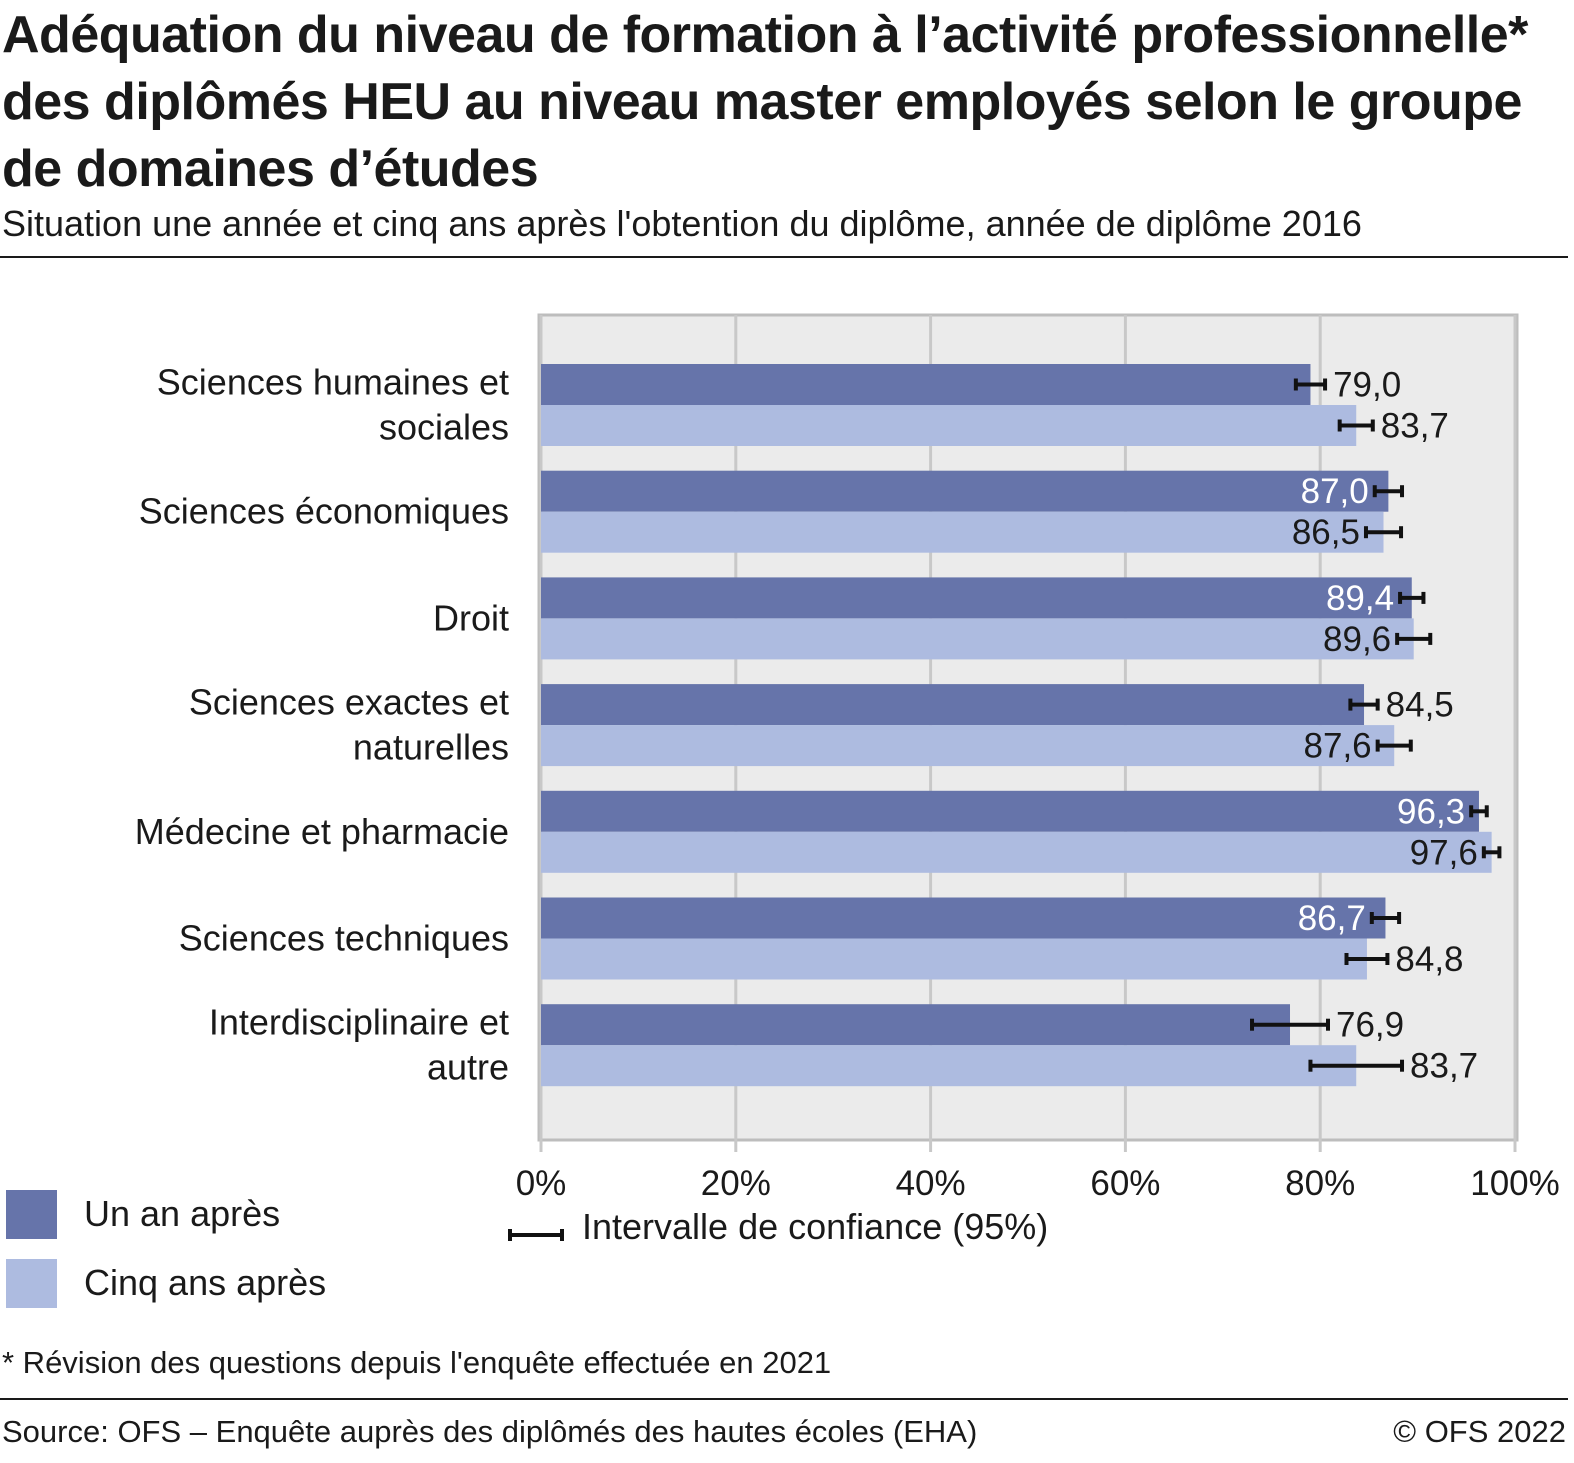  What do you see at coordinates (359, 1022) in the screenshot?
I see `category-label: Interdisciplinaire et` at bounding box center [359, 1022].